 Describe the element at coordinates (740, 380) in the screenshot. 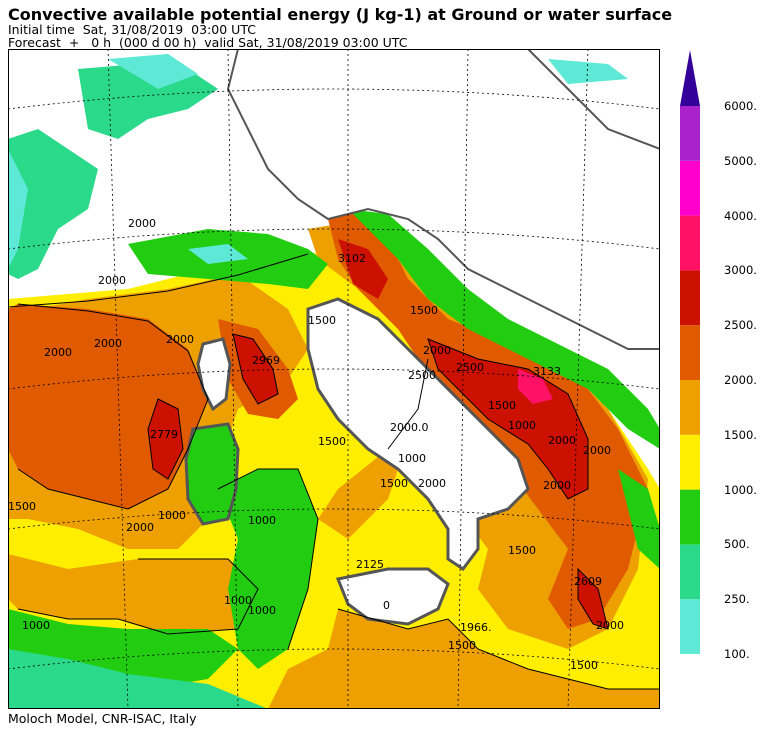

I see `legend-label: 2000.` at that location.